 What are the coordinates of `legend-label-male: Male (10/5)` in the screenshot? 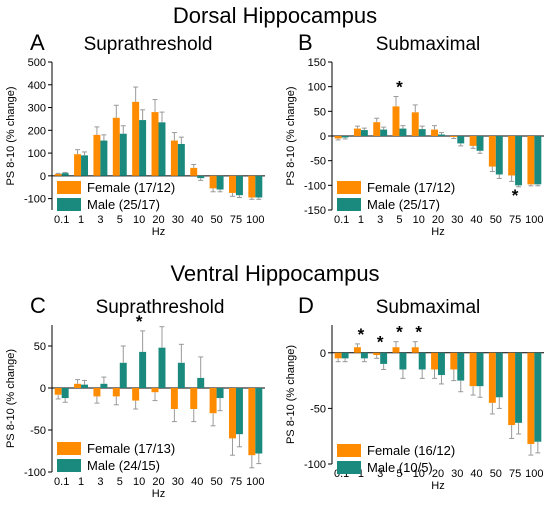 It's located at (400, 467).